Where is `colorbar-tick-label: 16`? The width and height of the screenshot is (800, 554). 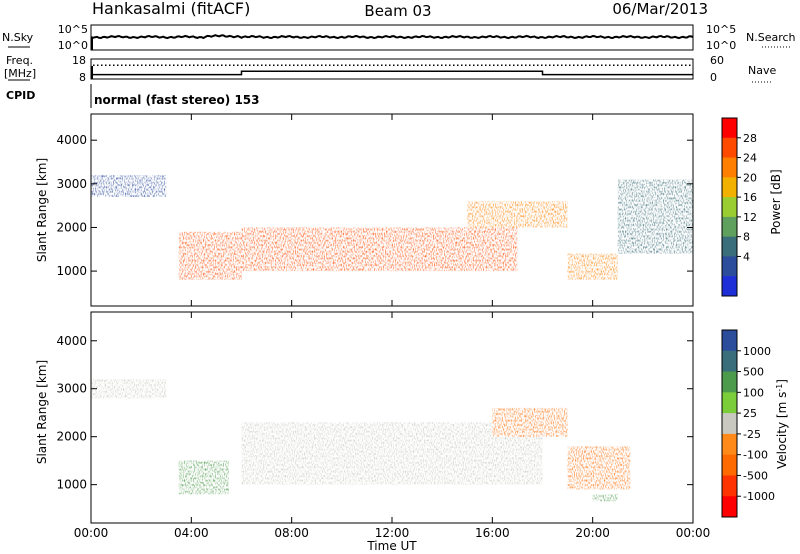 colorbar-tick-label: 16 is located at coordinates (750, 197).